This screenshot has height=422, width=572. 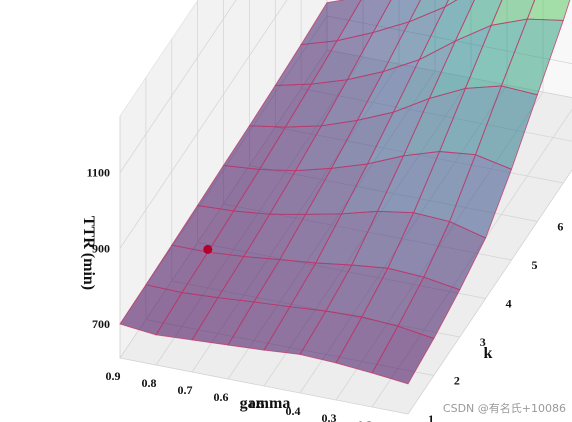 I want to click on ttr-tick-label: 1100, so click(x=98, y=173).